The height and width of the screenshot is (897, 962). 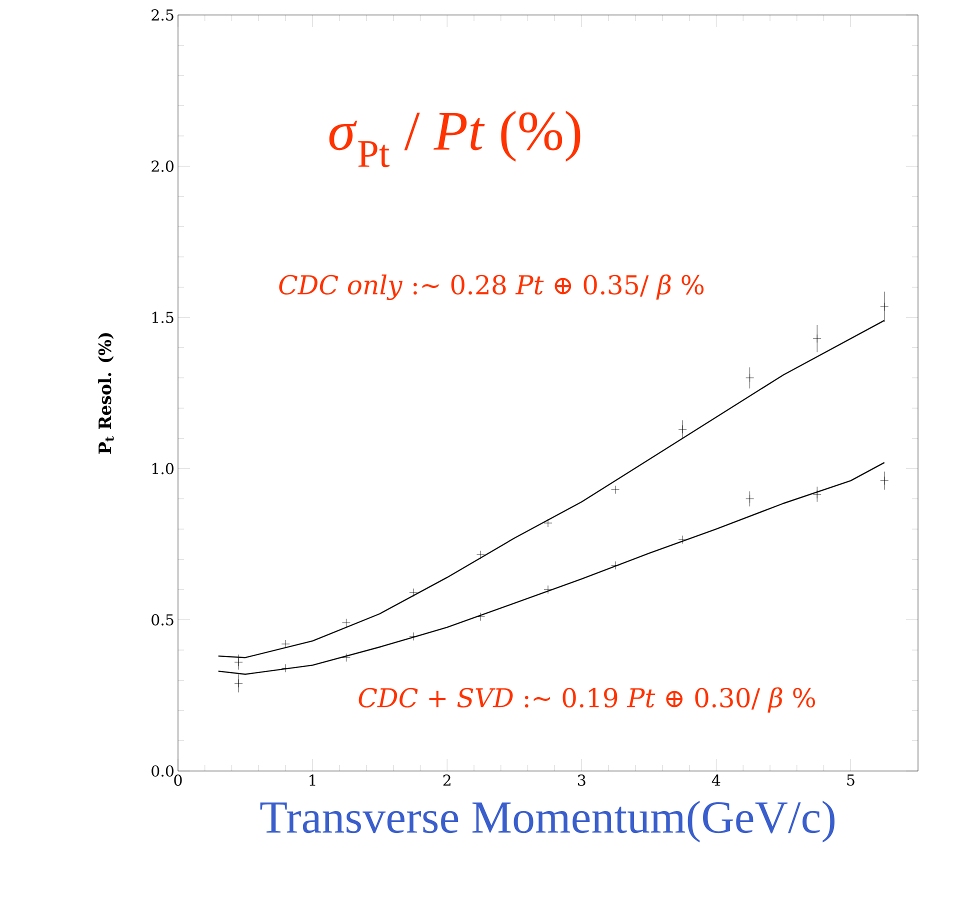 I want to click on text: σ$_{Pt}$ / Pt (%), so click(x=454, y=139).